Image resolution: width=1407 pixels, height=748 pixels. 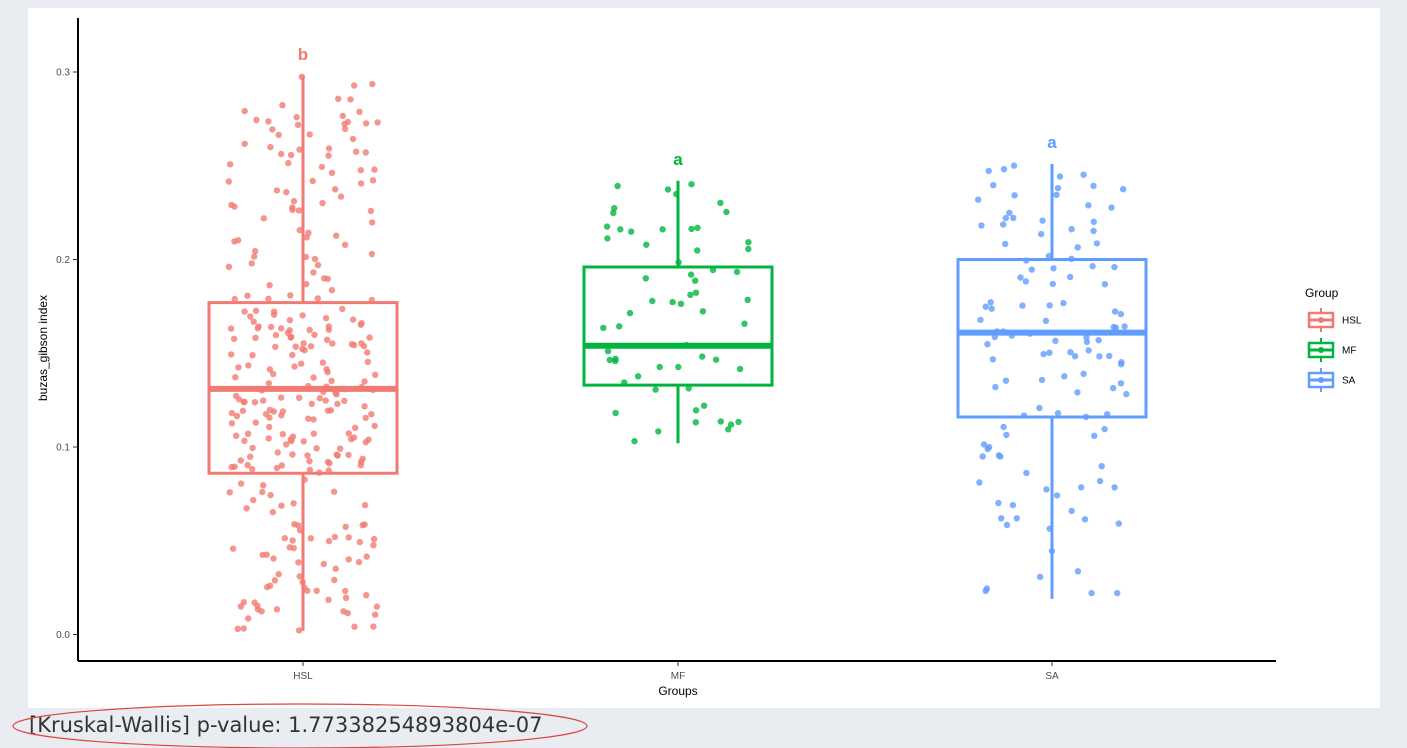 I want to click on y-tick-label: 0.3, so click(x=63, y=73).